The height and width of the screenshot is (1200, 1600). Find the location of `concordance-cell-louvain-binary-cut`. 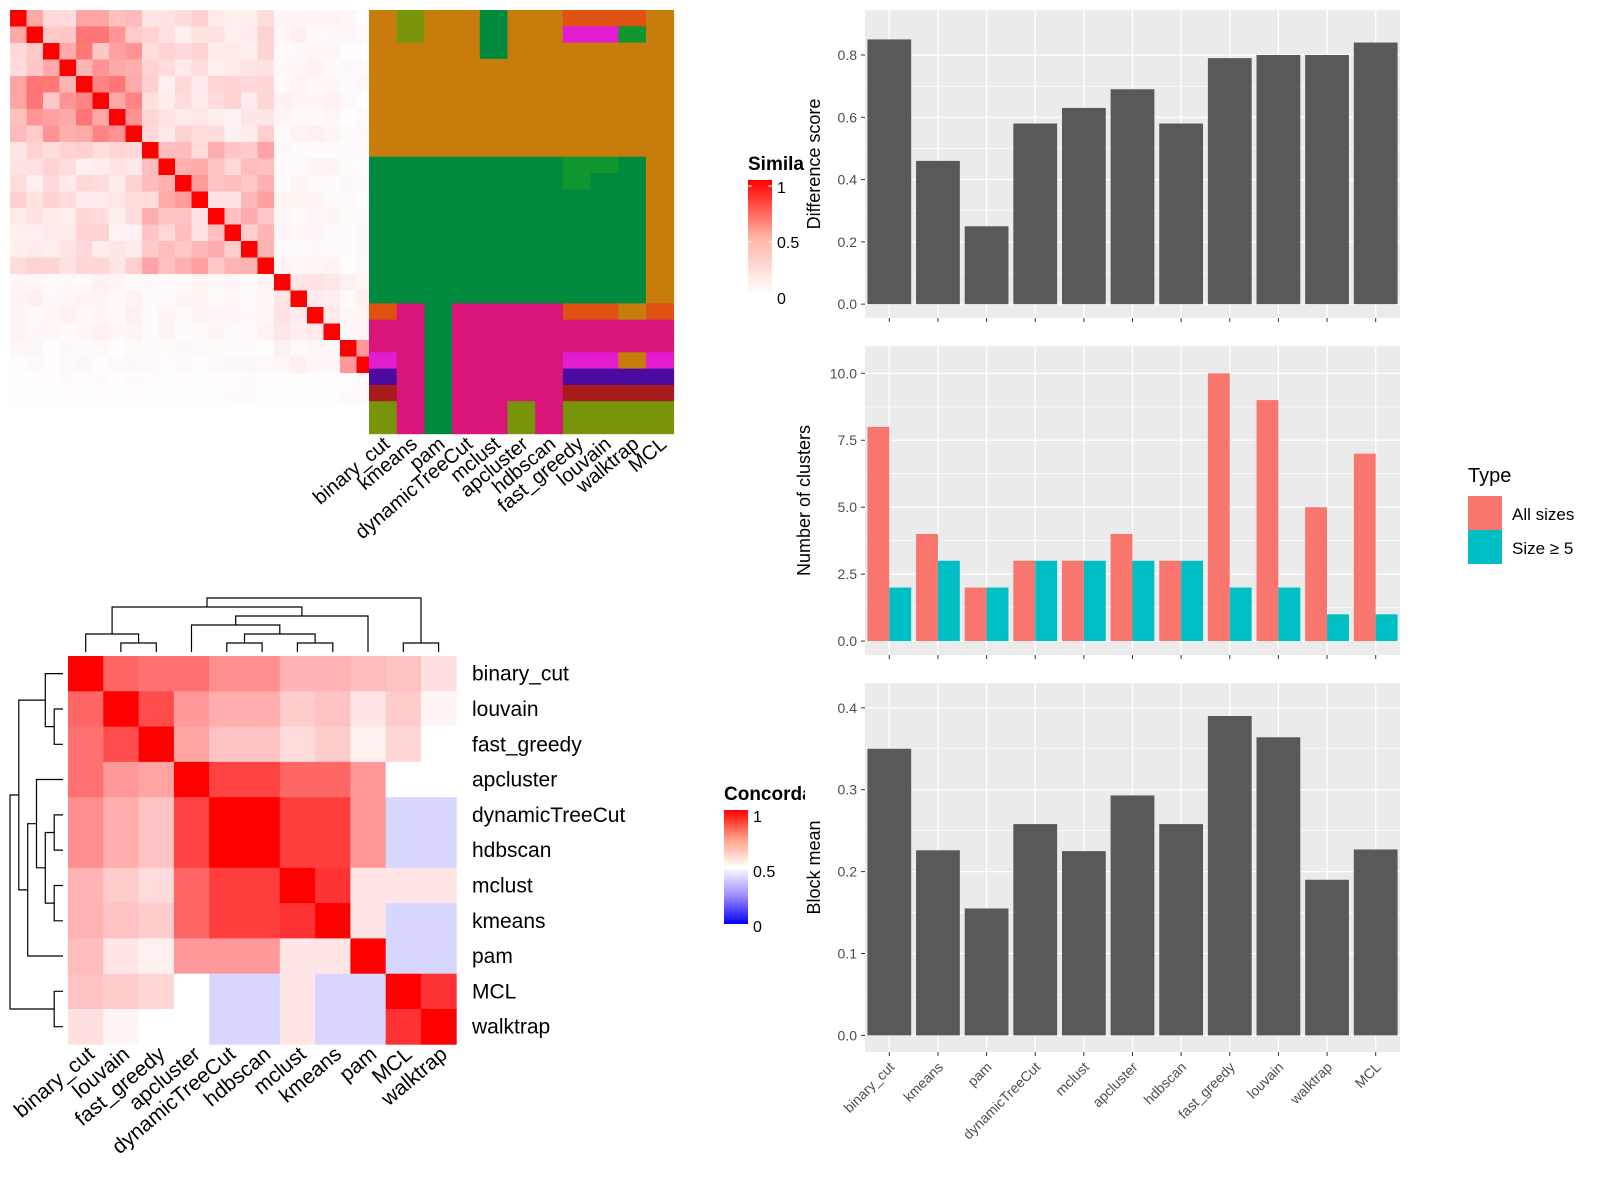

concordance-cell-louvain-binary-cut is located at coordinates (86, 709).